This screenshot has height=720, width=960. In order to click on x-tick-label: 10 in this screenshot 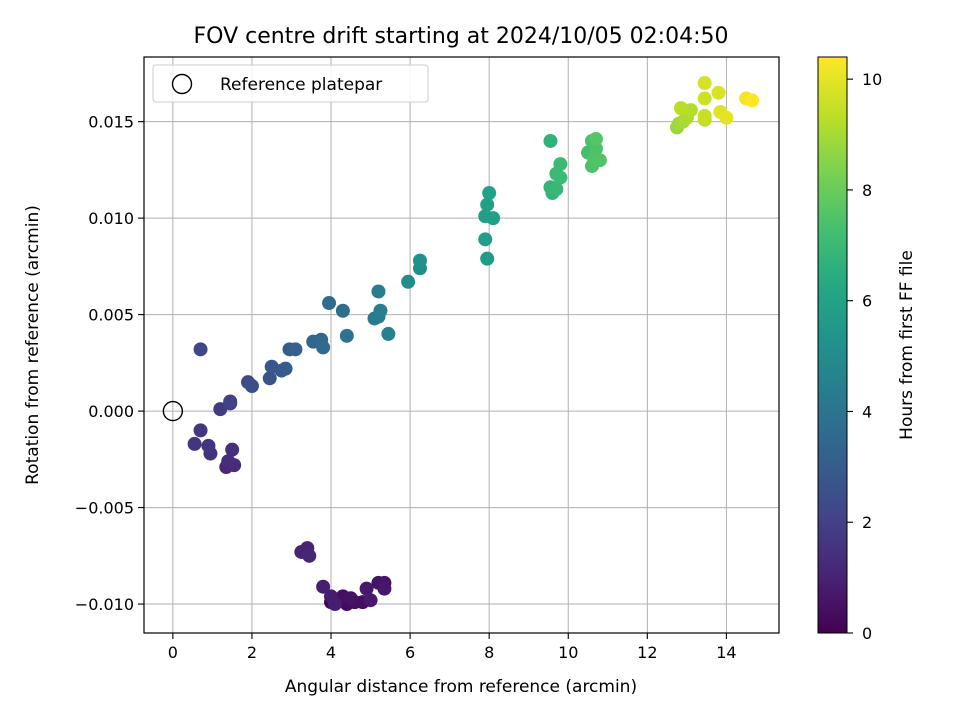, I will do `click(568, 652)`.